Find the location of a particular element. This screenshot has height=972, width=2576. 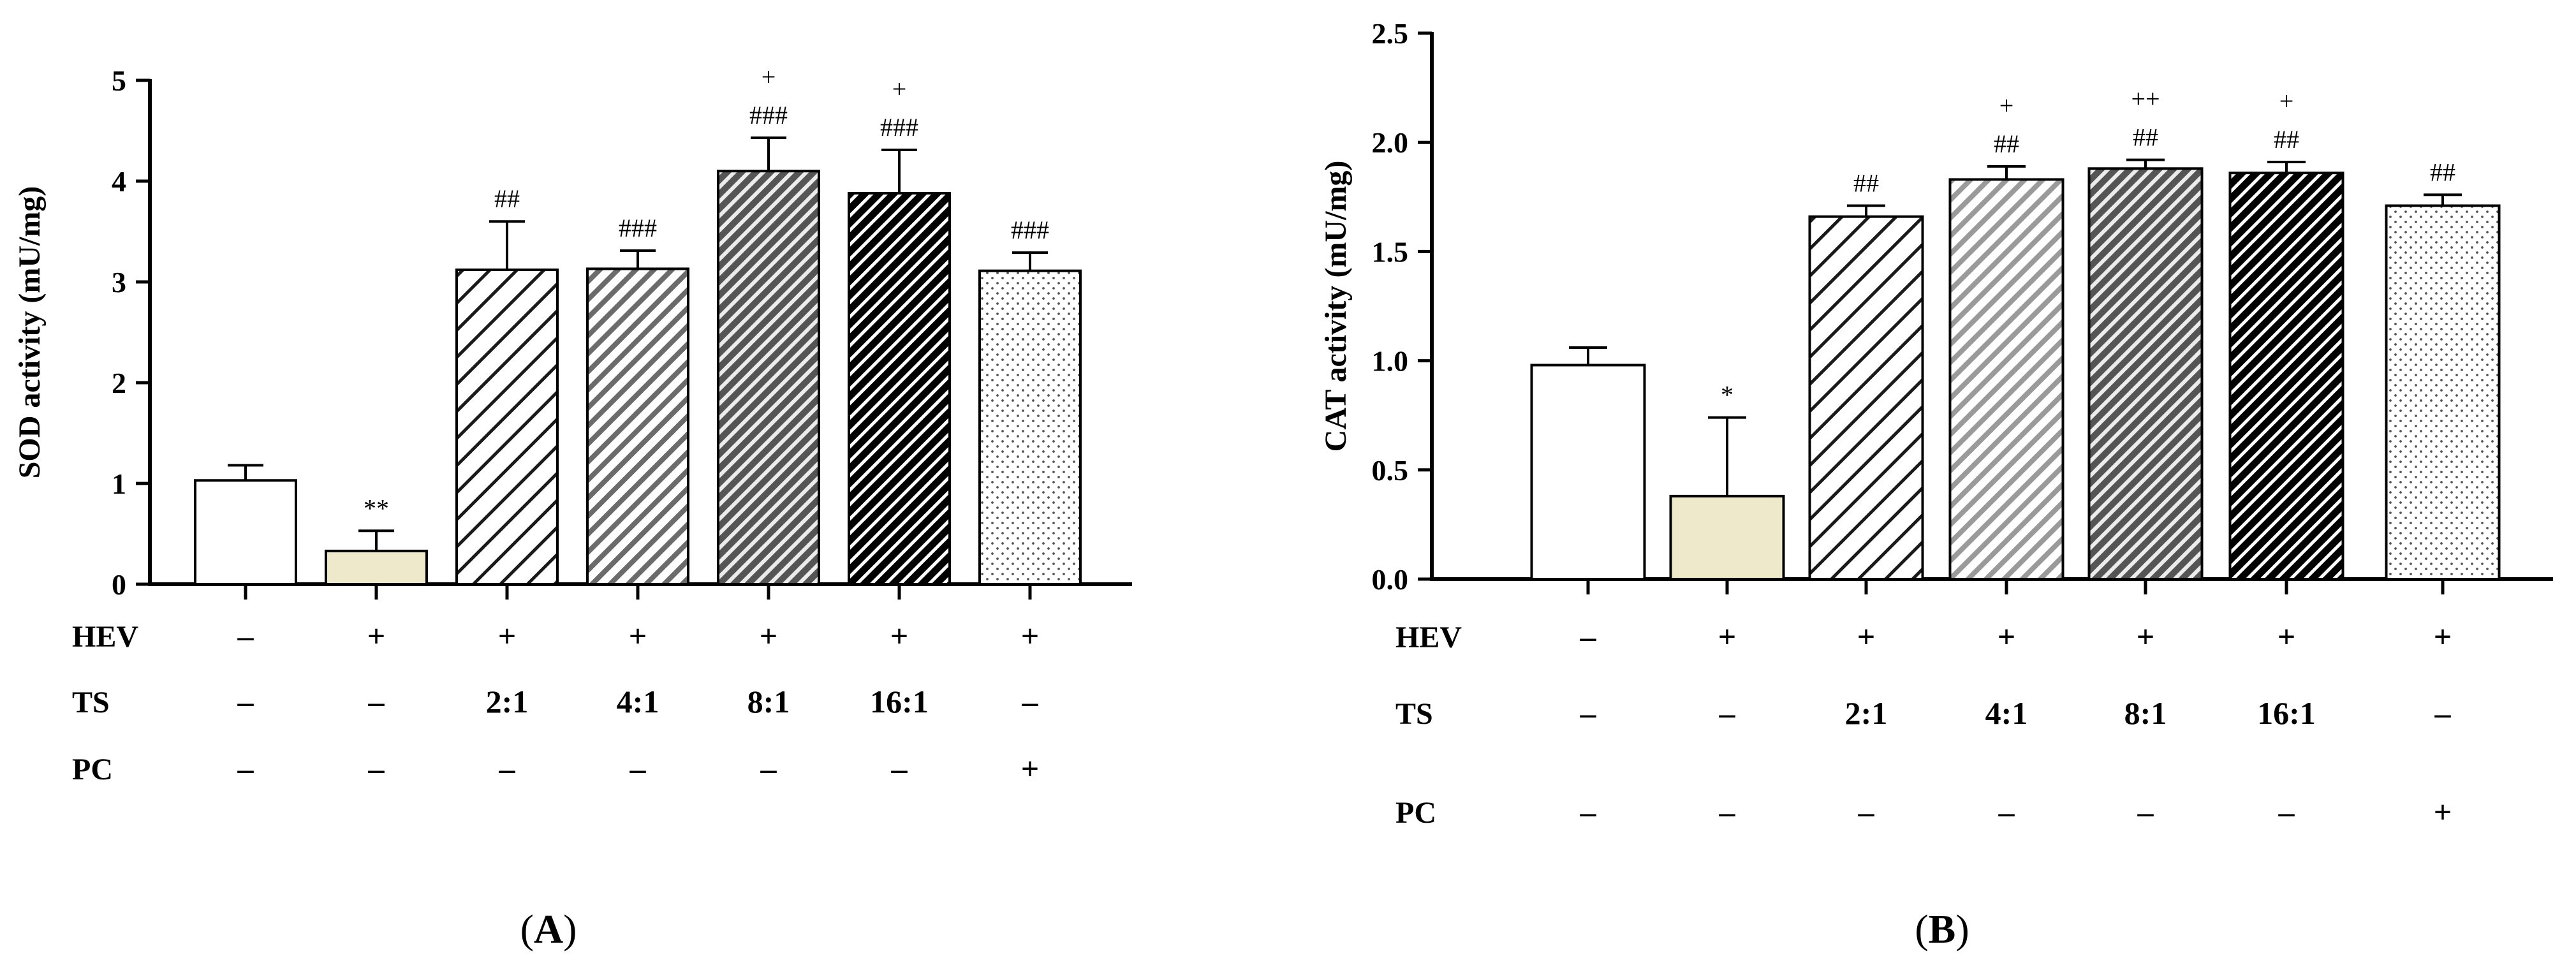

panel-b-y-tick-label: 0.5 is located at coordinates (1390, 470).